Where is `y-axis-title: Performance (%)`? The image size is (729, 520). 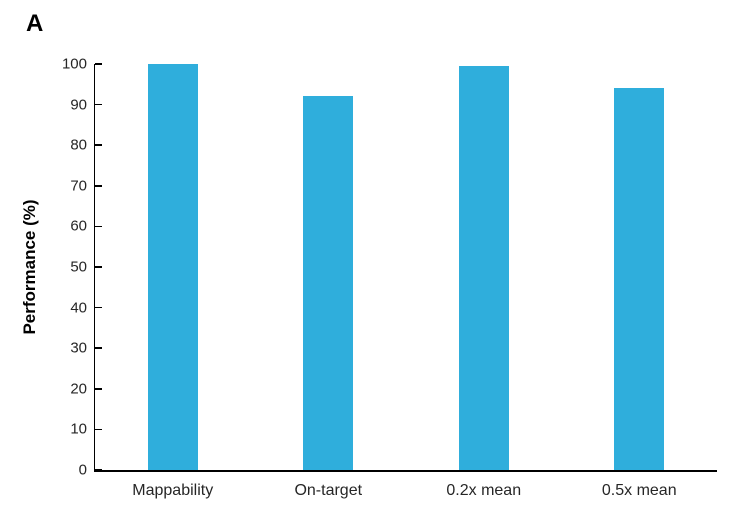 y-axis-title: Performance (%) is located at coordinates (29, 267).